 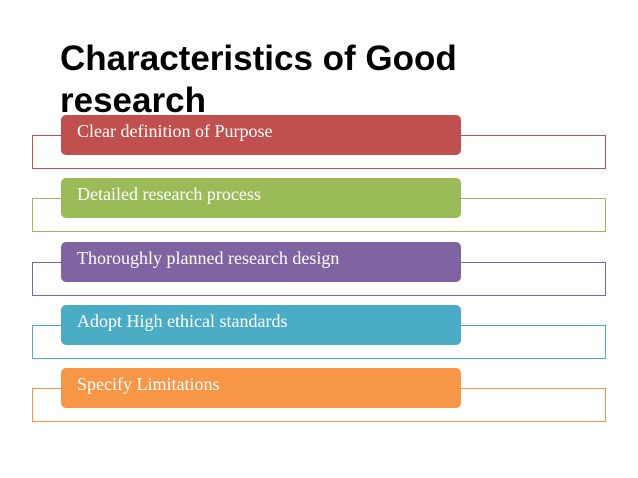 I want to click on item-bar: Detailed research process, so click(x=261, y=198).